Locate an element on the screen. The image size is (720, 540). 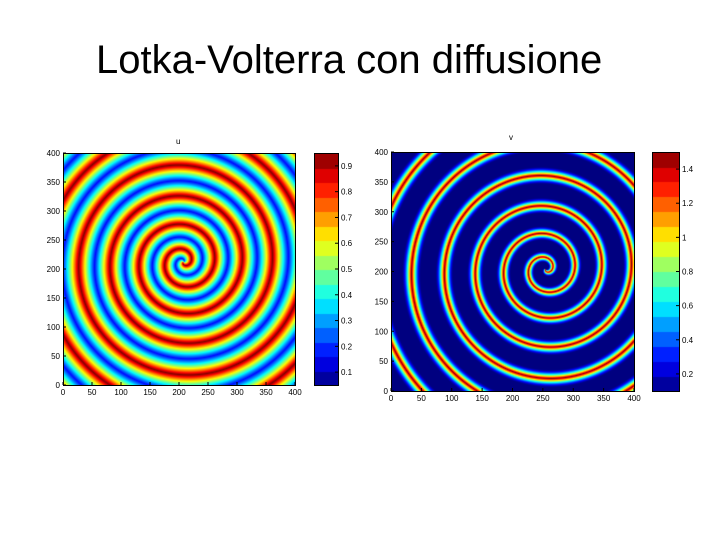
right-y-tick-label: 100 is located at coordinates (382, 331).